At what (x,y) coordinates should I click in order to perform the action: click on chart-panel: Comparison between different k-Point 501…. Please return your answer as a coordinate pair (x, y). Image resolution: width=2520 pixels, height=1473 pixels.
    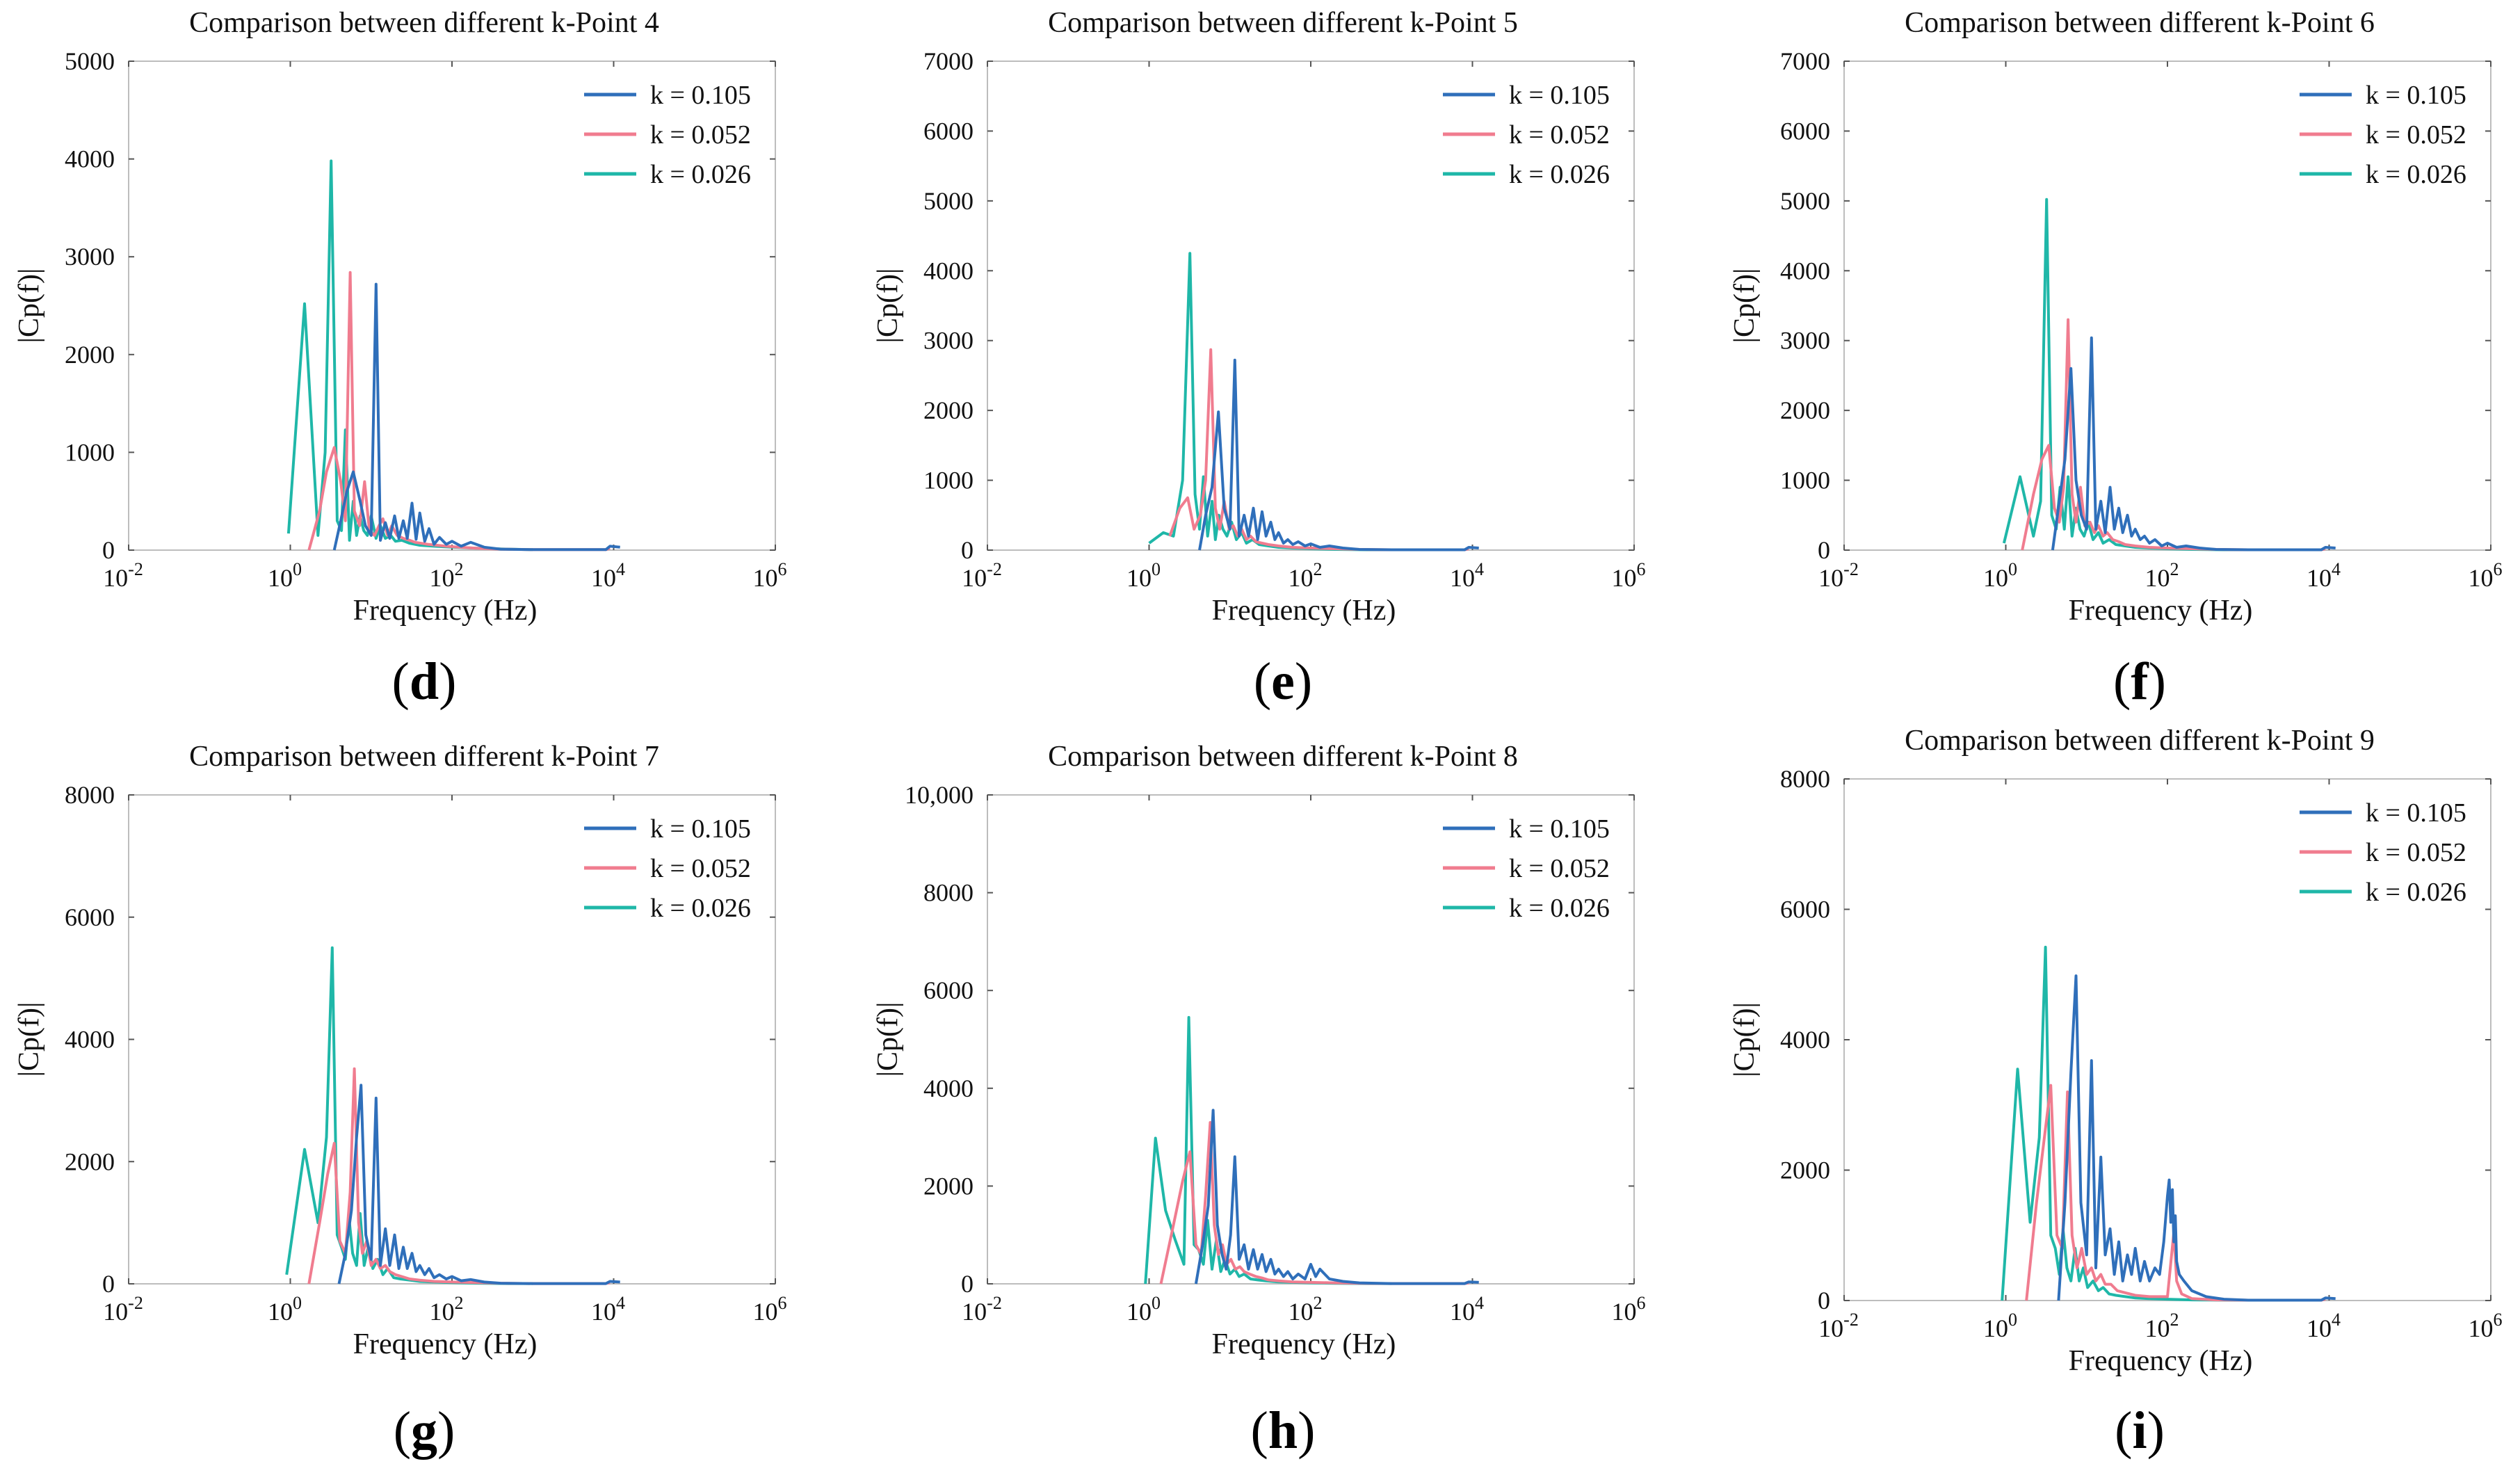
    Looking at the image, I should click on (1259, 359).